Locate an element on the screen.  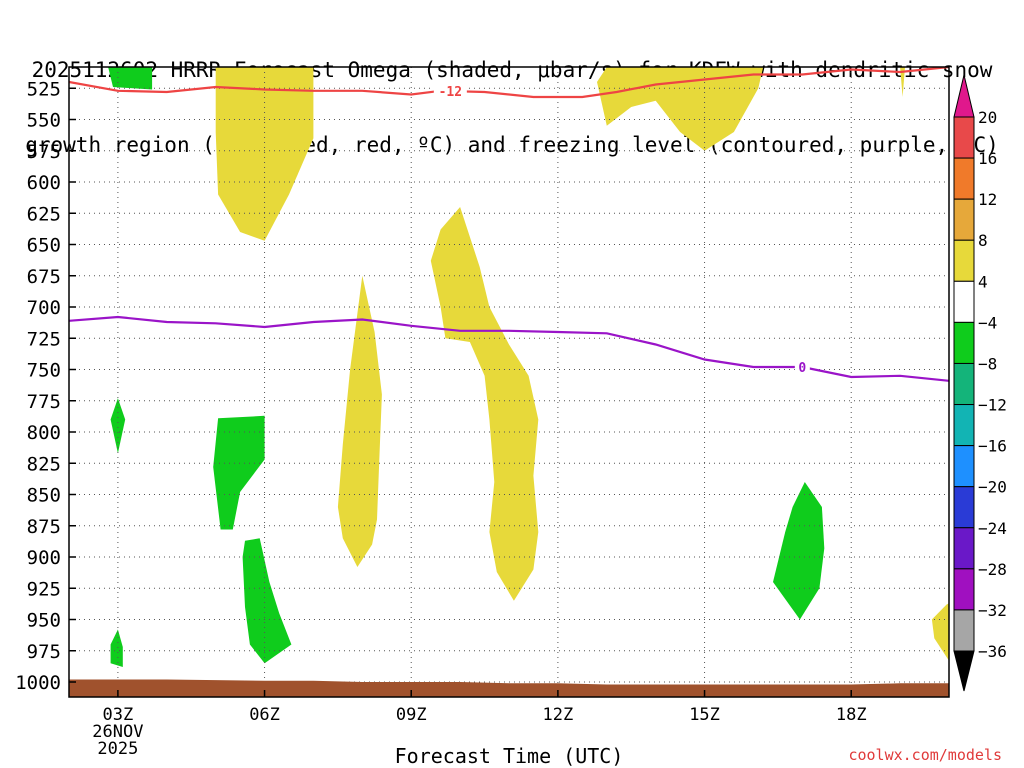
colorbar-label-8: −16 is located at coordinates (992, 446).